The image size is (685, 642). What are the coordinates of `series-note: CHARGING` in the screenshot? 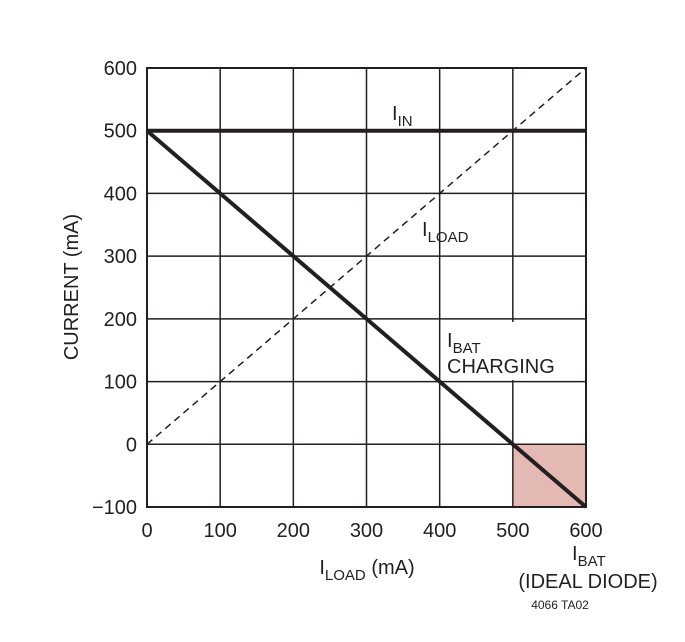 It's located at (501, 367).